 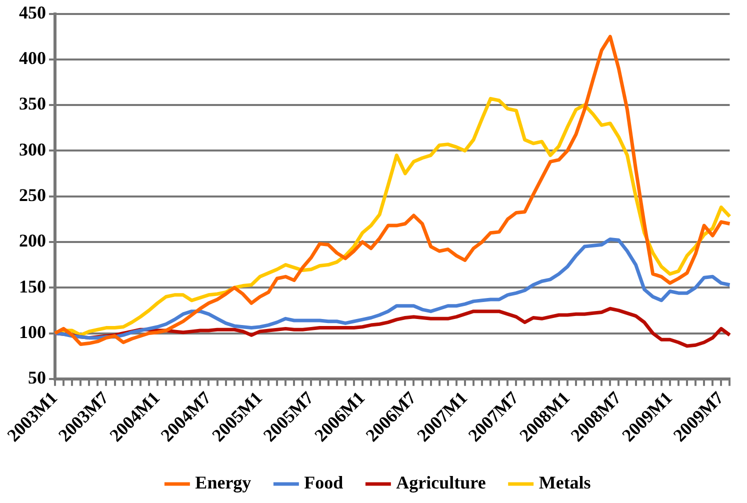 What do you see at coordinates (37, 378) in the screenshot?
I see `y-tick-label: 50` at bounding box center [37, 378].